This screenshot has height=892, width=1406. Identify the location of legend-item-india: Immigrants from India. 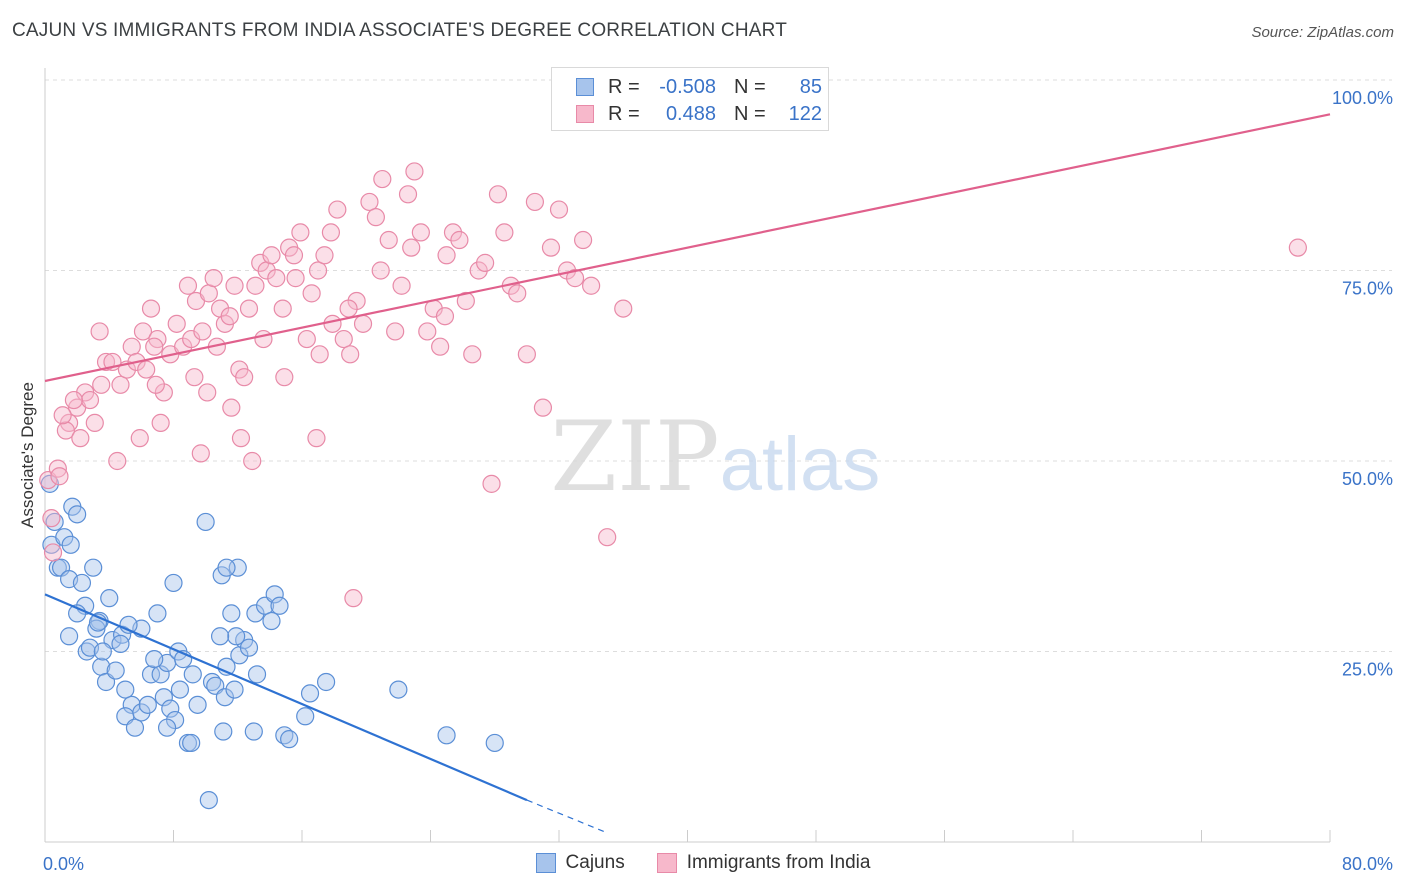
(763, 863).